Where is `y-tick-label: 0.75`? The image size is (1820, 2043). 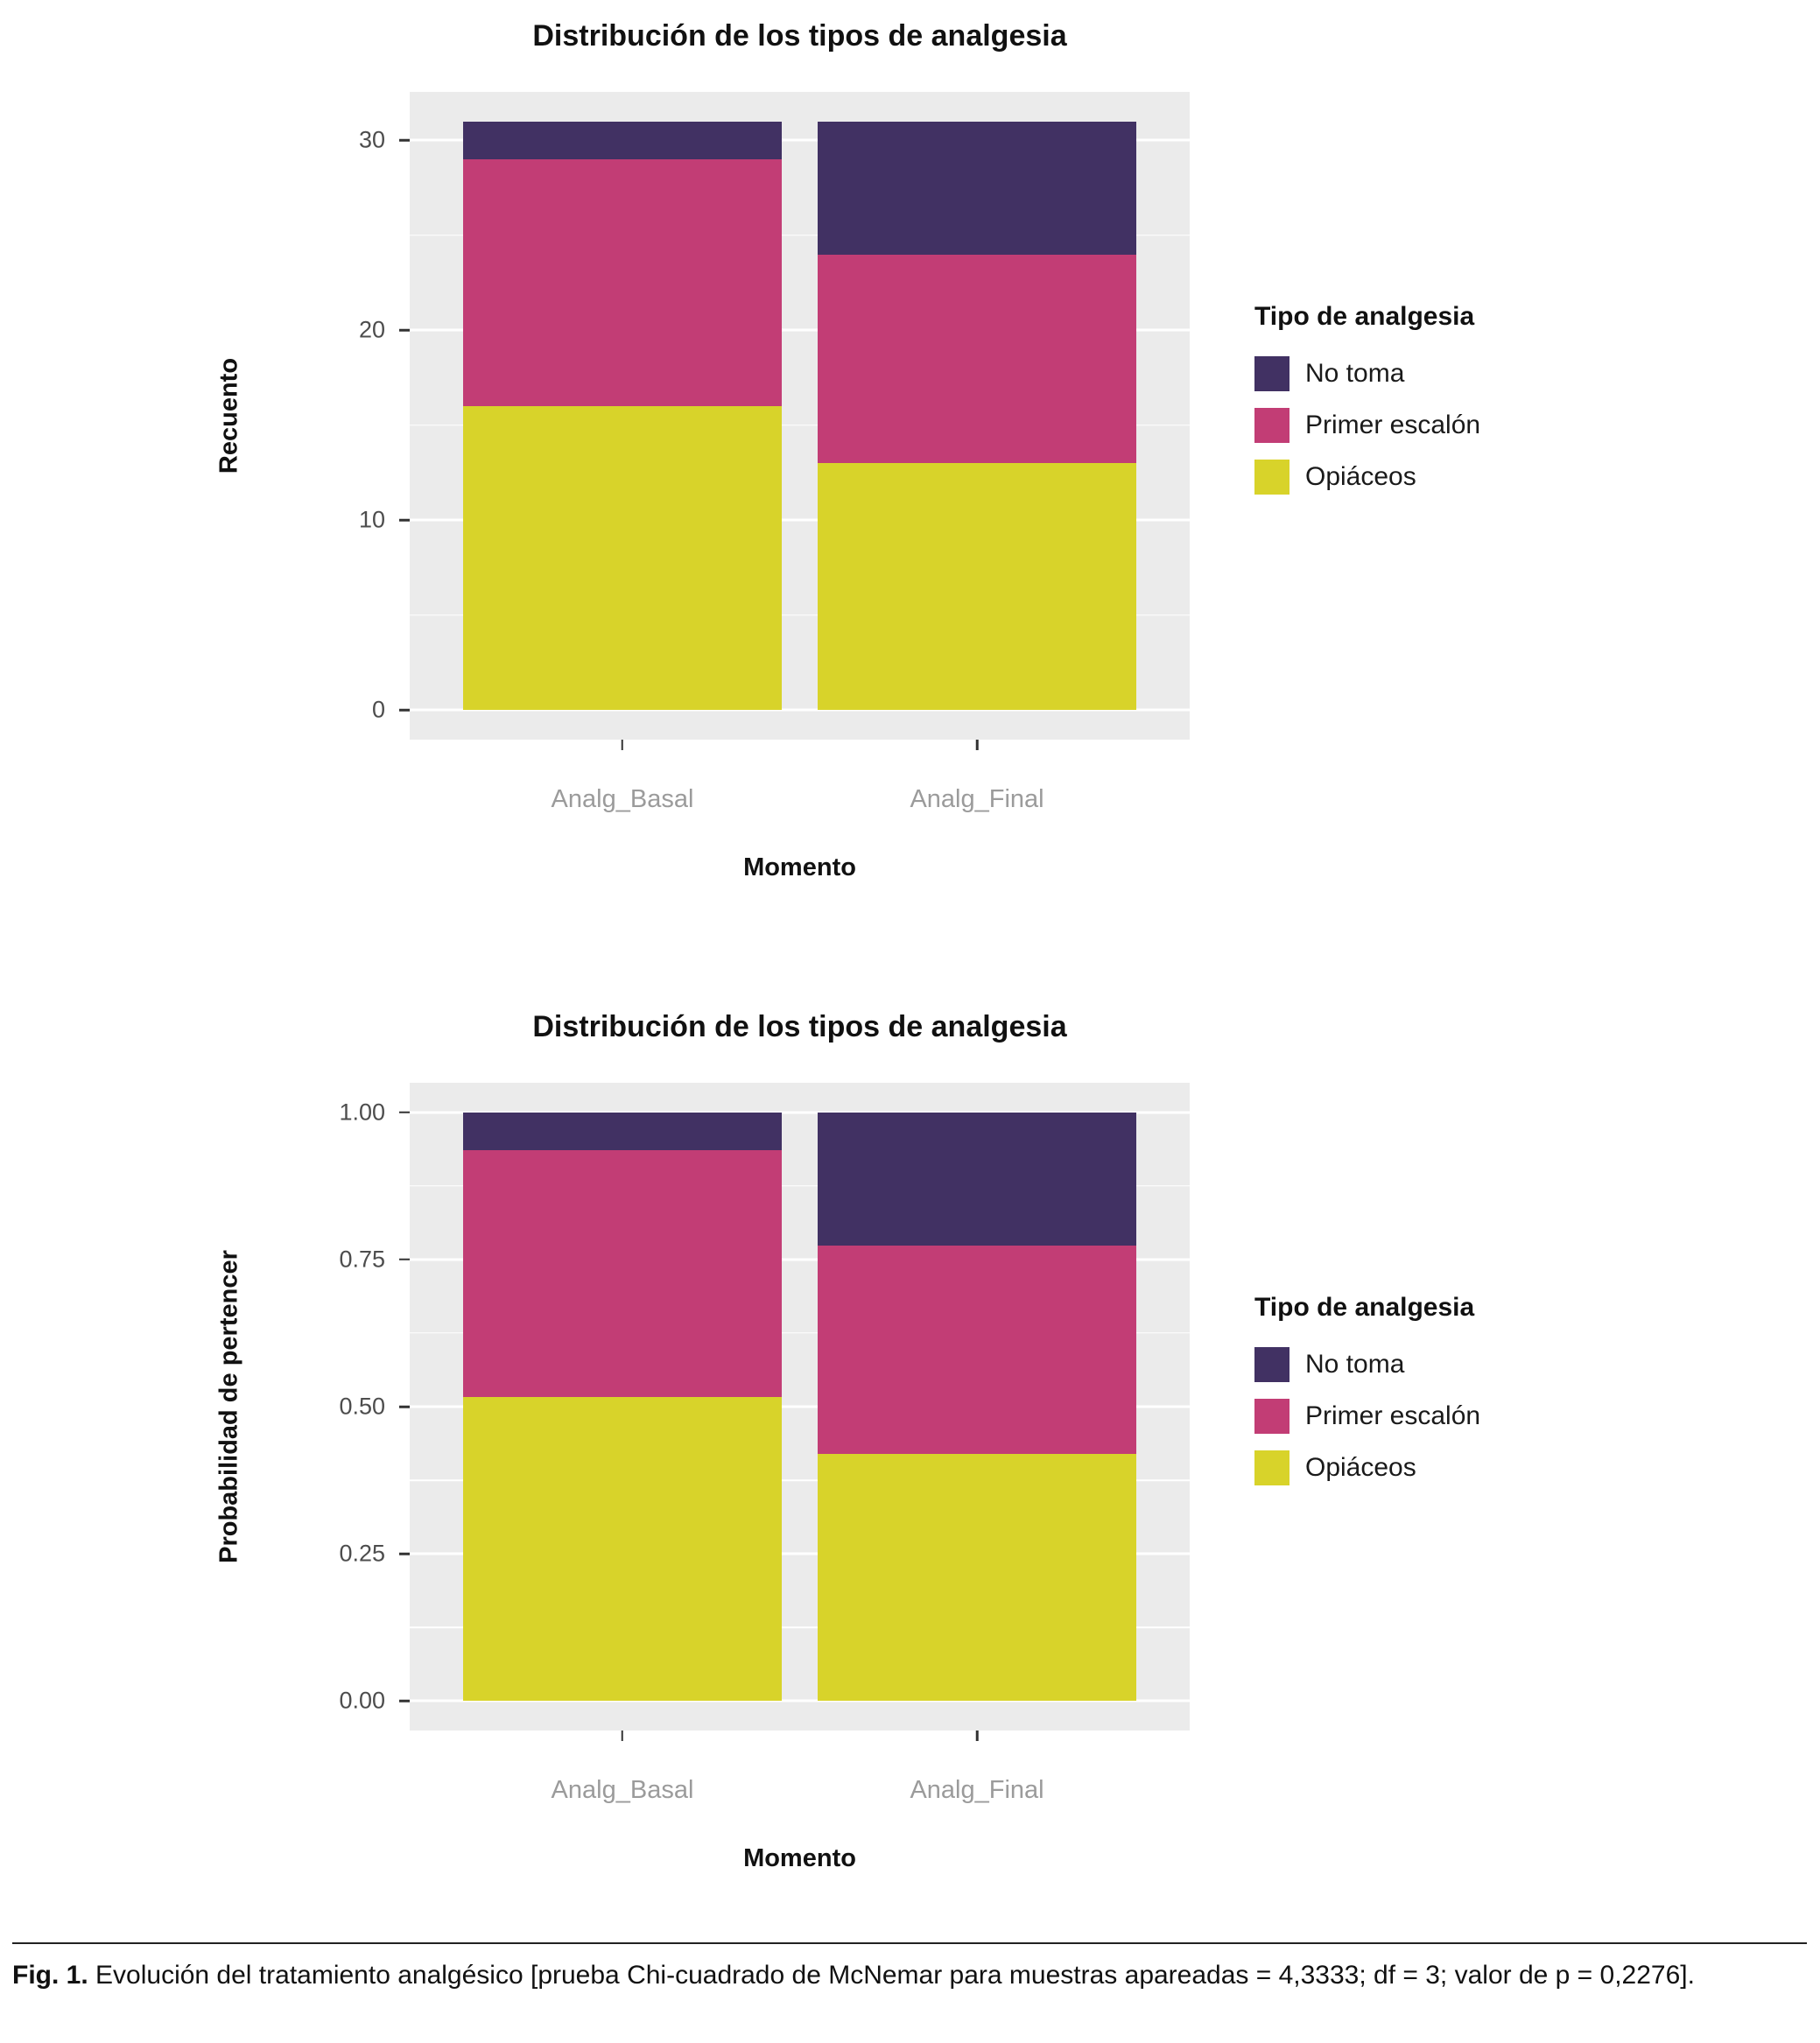
y-tick-label: 0.75 is located at coordinates (362, 1259).